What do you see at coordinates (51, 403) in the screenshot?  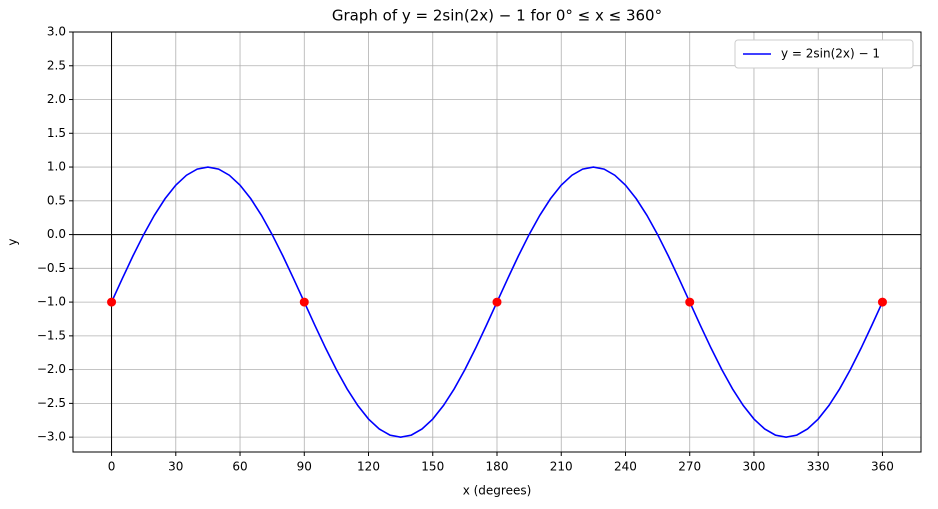 I see `y-tick-label: −2.5` at bounding box center [51, 403].